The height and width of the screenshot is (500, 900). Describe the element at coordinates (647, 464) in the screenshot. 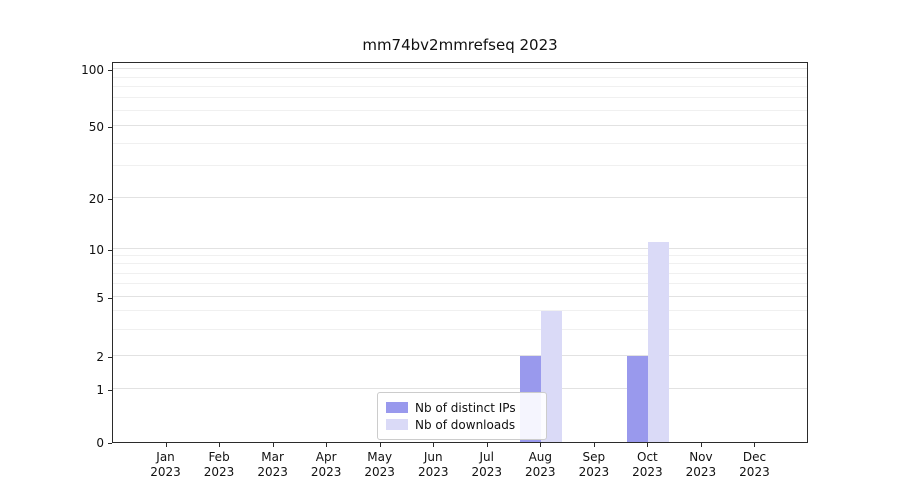

I see `x-tick-label: Oct 2023` at that location.